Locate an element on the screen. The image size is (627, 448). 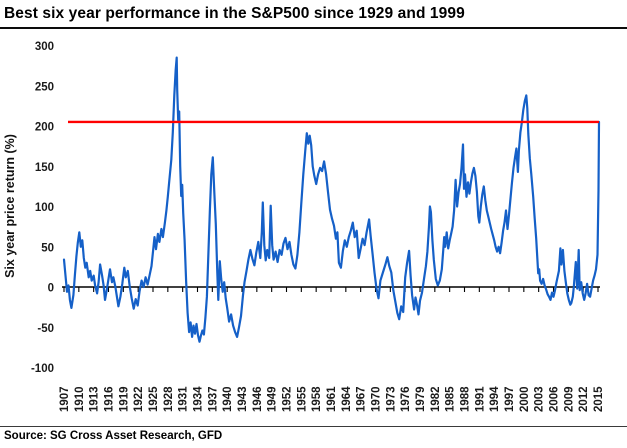
x-tick-label: 1979 is located at coordinates (421, 399).